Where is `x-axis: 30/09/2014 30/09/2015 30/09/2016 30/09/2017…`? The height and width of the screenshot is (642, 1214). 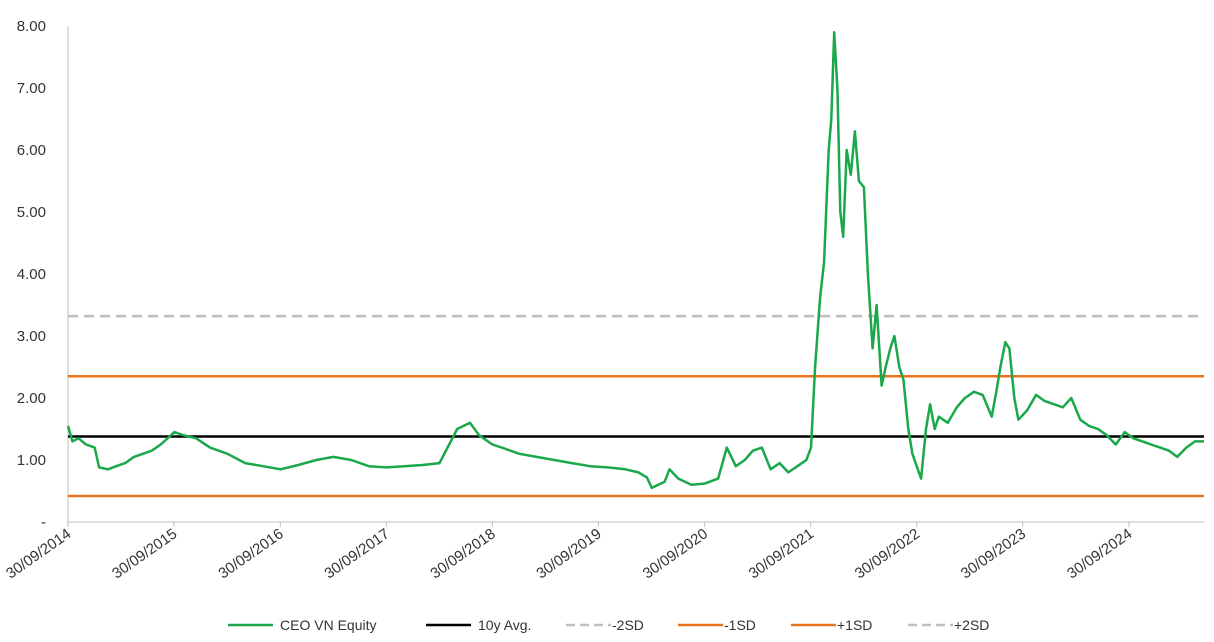 x-axis: 30/09/2014 30/09/2015 30/09/2016 30/09/2017… is located at coordinates (603, 551).